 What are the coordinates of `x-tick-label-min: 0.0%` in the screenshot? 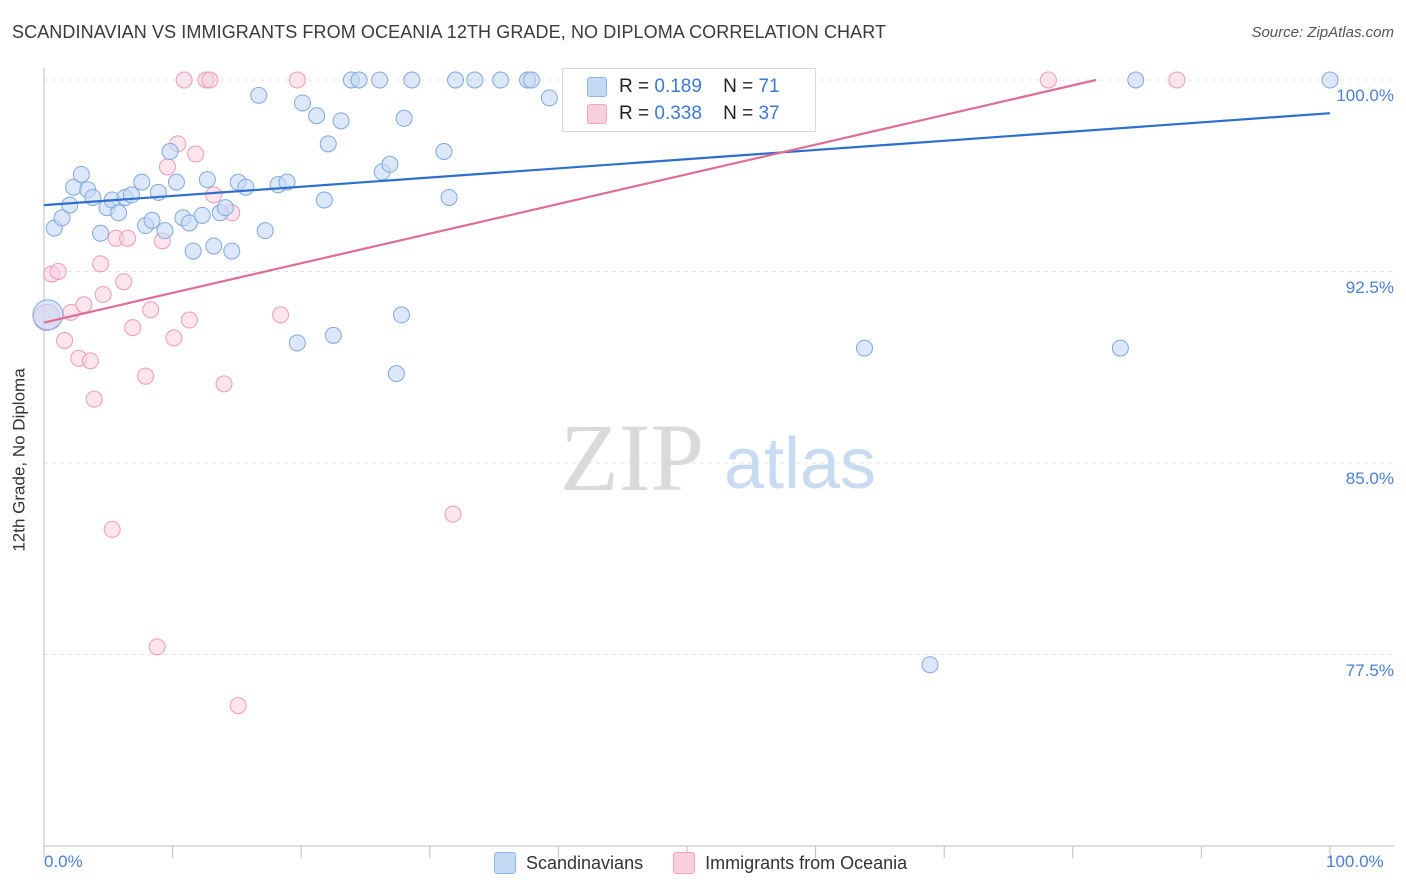 It's located at (63, 861).